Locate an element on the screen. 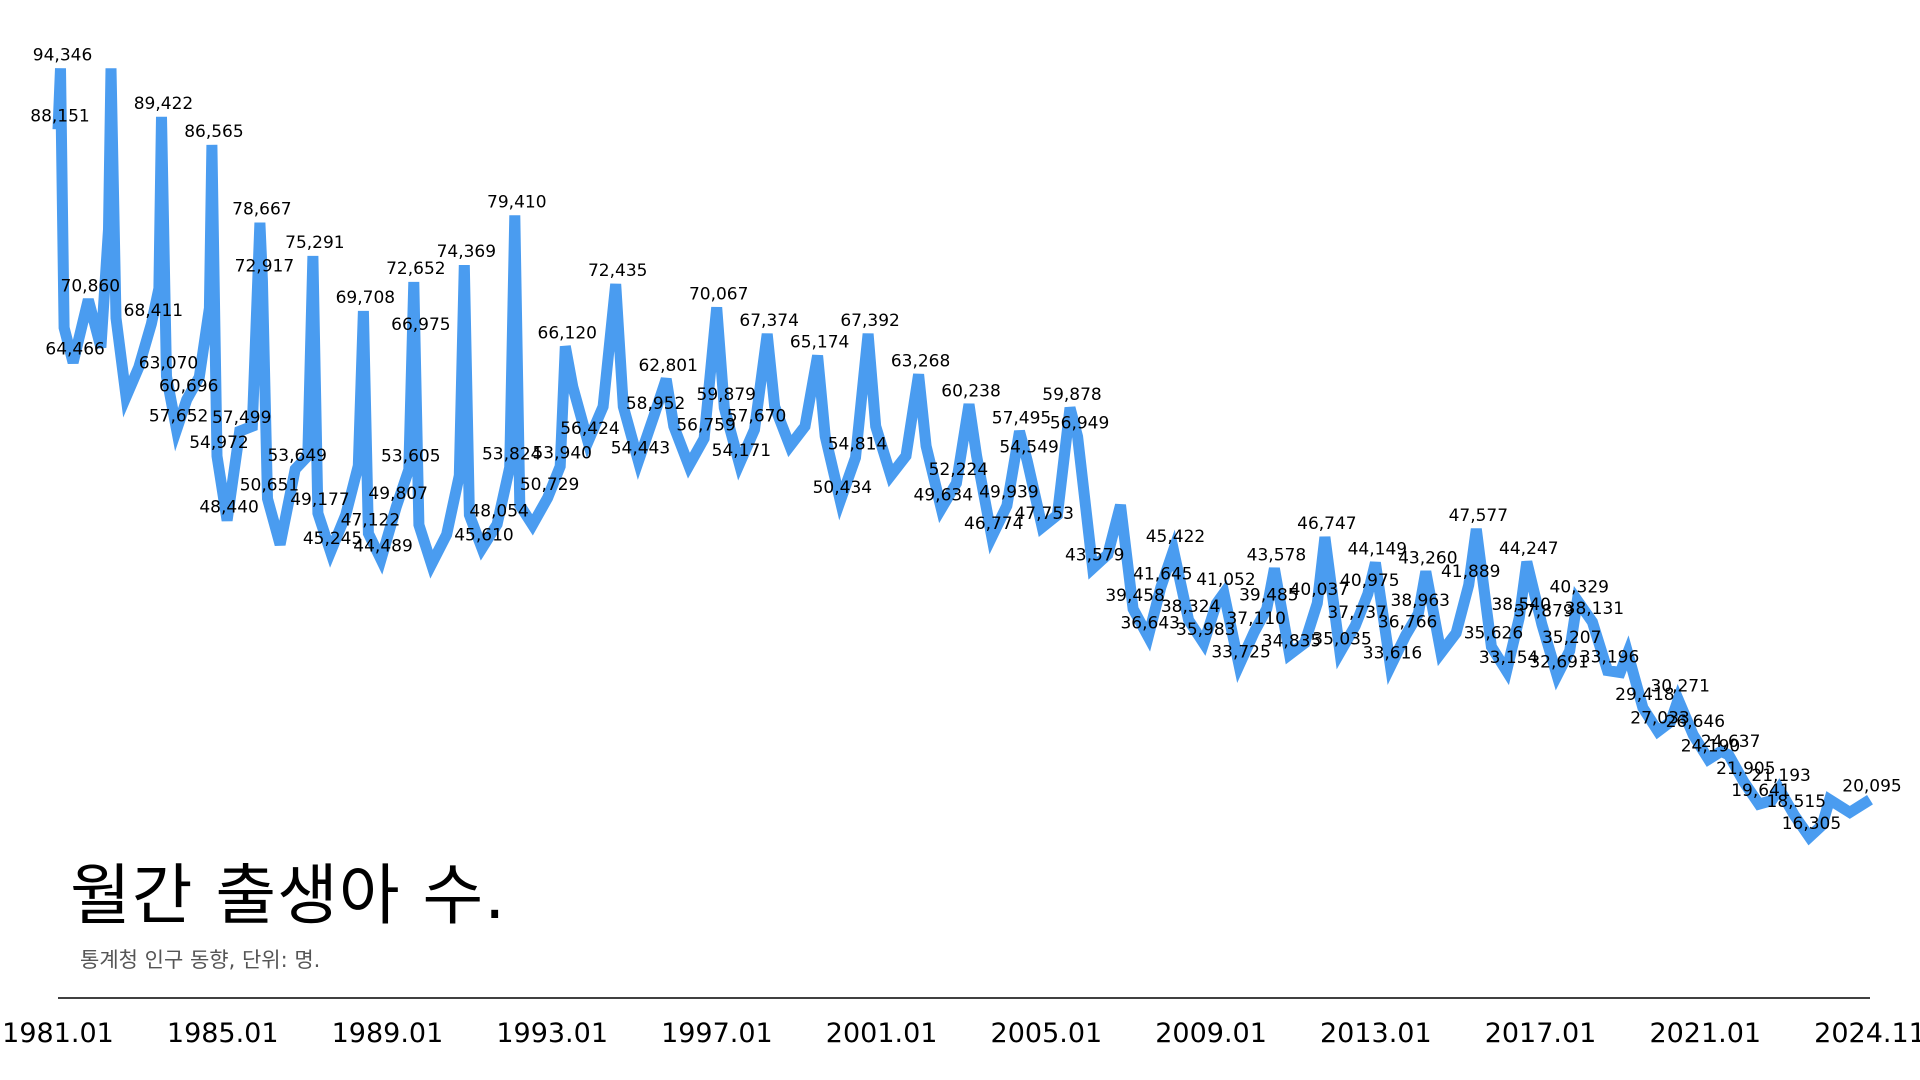  data-label: 54,171 is located at coordinates (741, 451).